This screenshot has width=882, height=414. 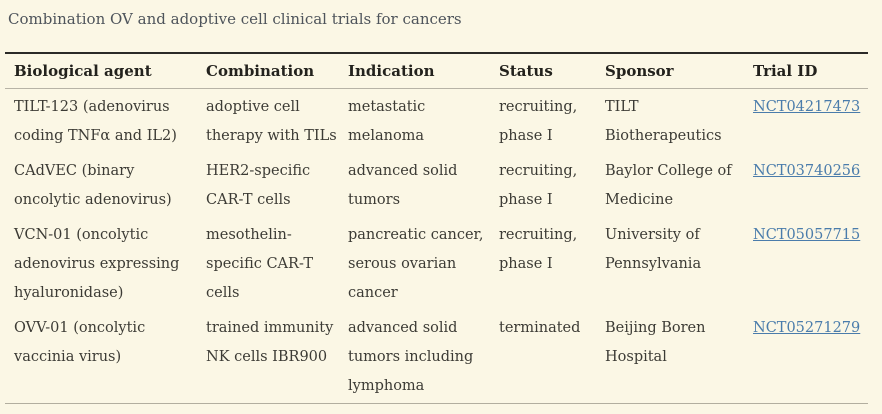 I want to click on cell-sponsor: Beijing Boren Hospital, so click(x=679, y=357).